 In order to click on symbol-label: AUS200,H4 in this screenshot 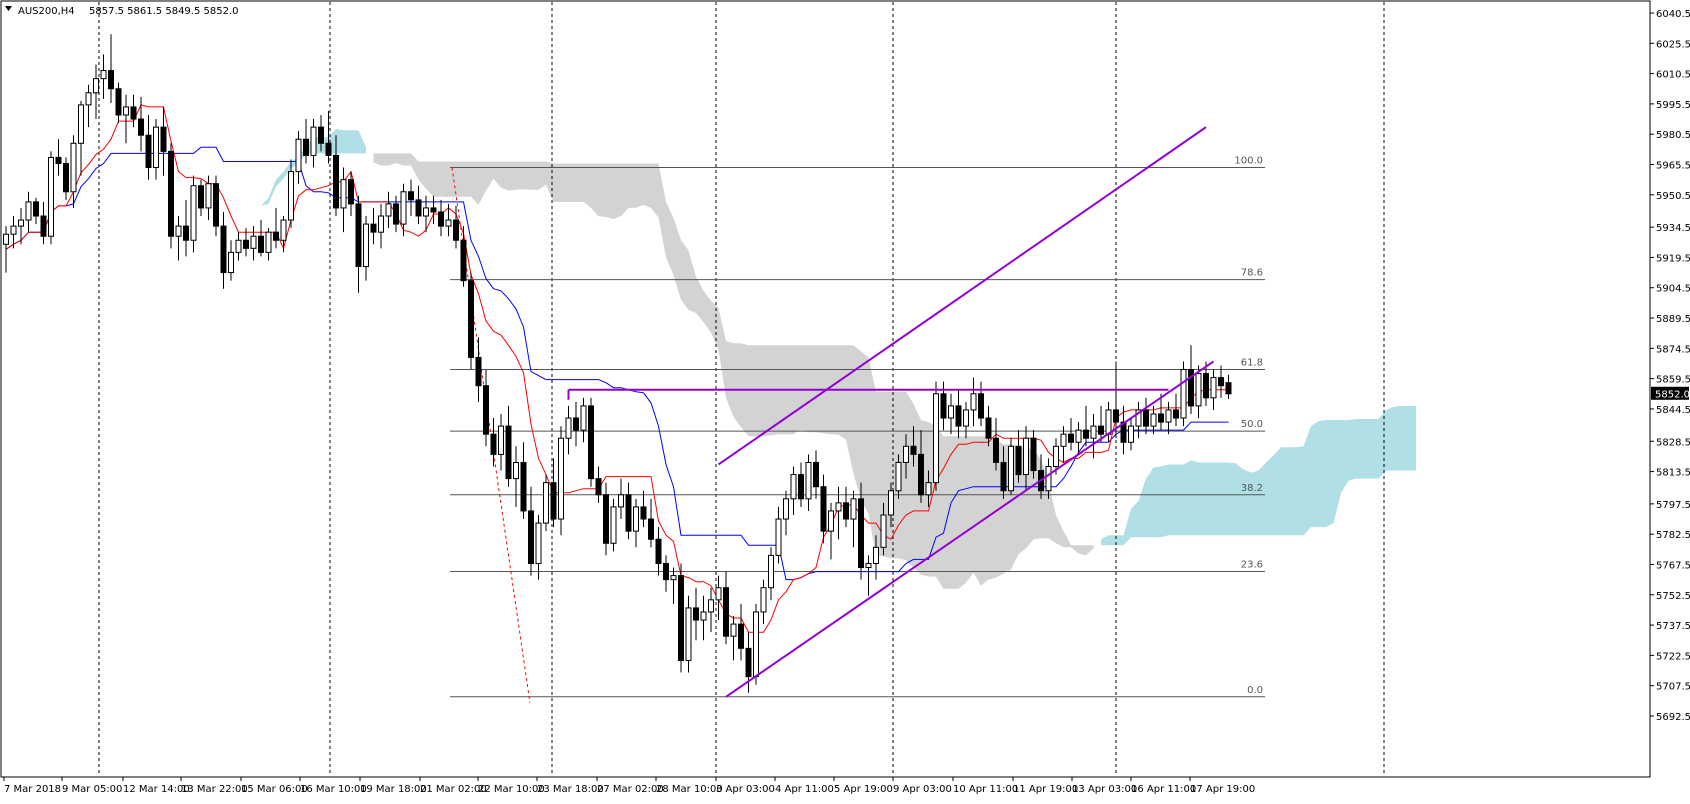, I will do `click(46, 11)`.